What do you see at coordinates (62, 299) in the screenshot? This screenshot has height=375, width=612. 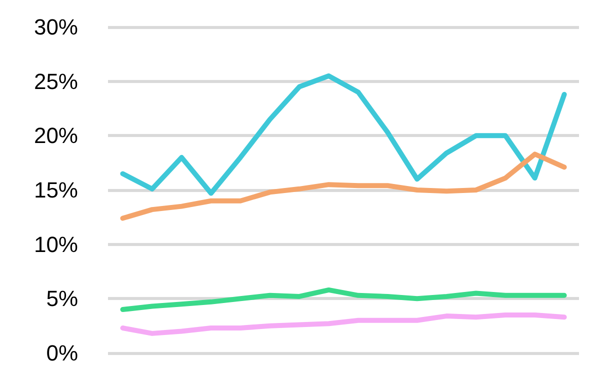 I see `y-tick-label: 5%` at bounding box center [62, 299].